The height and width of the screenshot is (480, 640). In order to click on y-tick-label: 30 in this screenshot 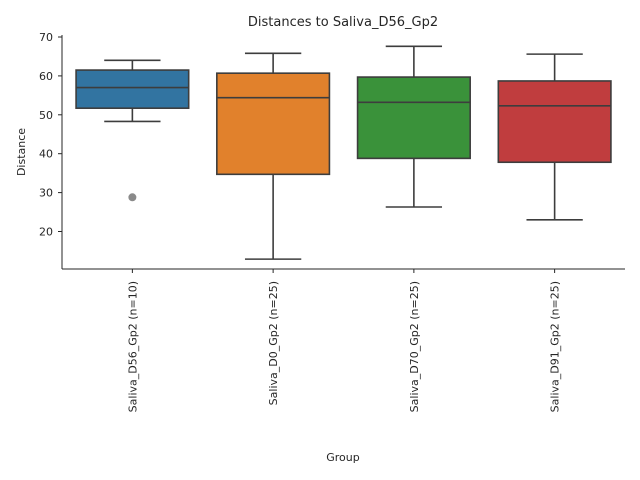, I will do `click(46, 193)`.